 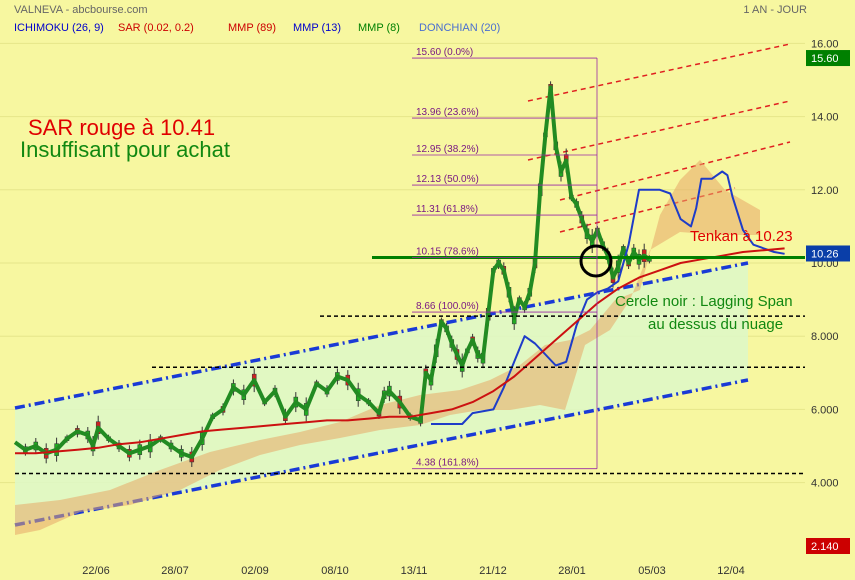 I want to click on x-tick-label: 21/12, so click(x=493, y=571).